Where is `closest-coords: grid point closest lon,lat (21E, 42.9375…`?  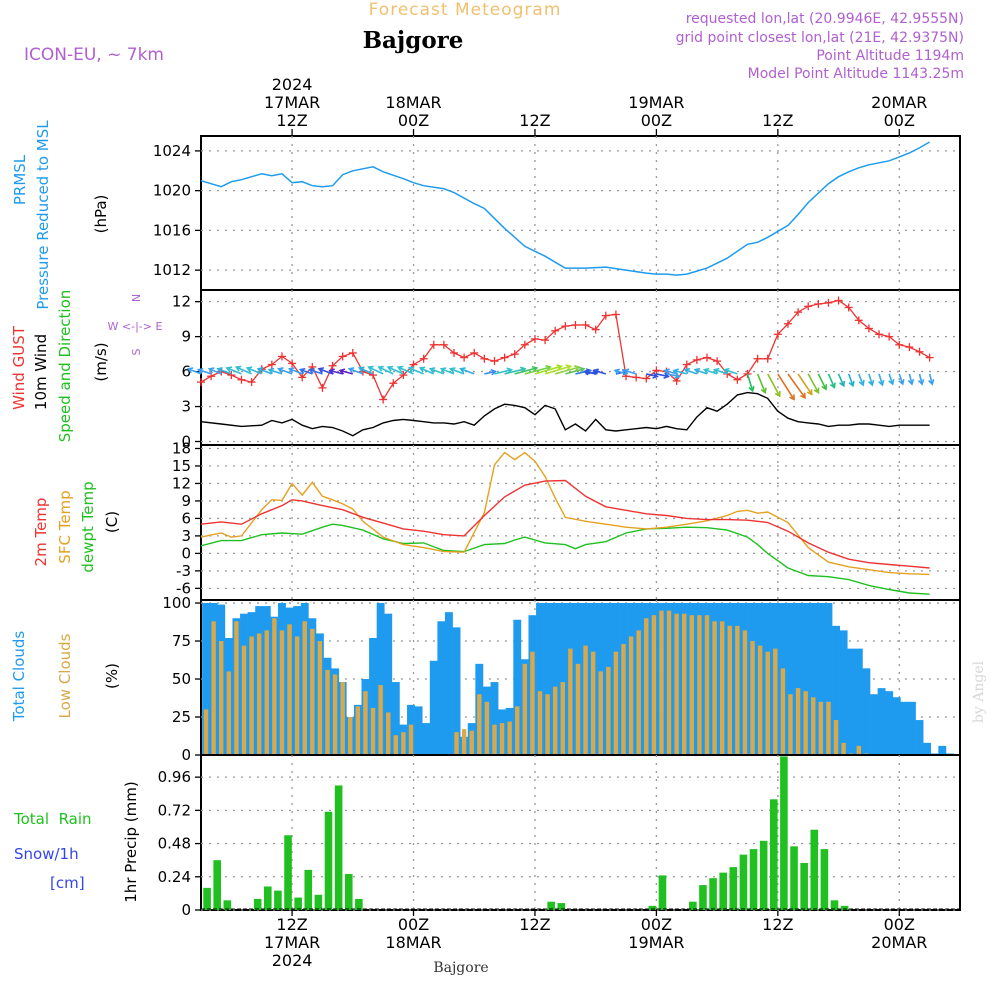
closest-coords: grid point closest lon,lat (21E, 42.9375… is located at coordinates (820, 38).